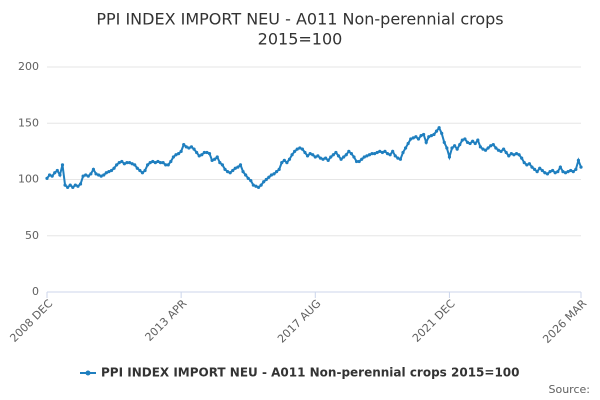  I want to click on y-tick-label: 0, so click(35, 291).